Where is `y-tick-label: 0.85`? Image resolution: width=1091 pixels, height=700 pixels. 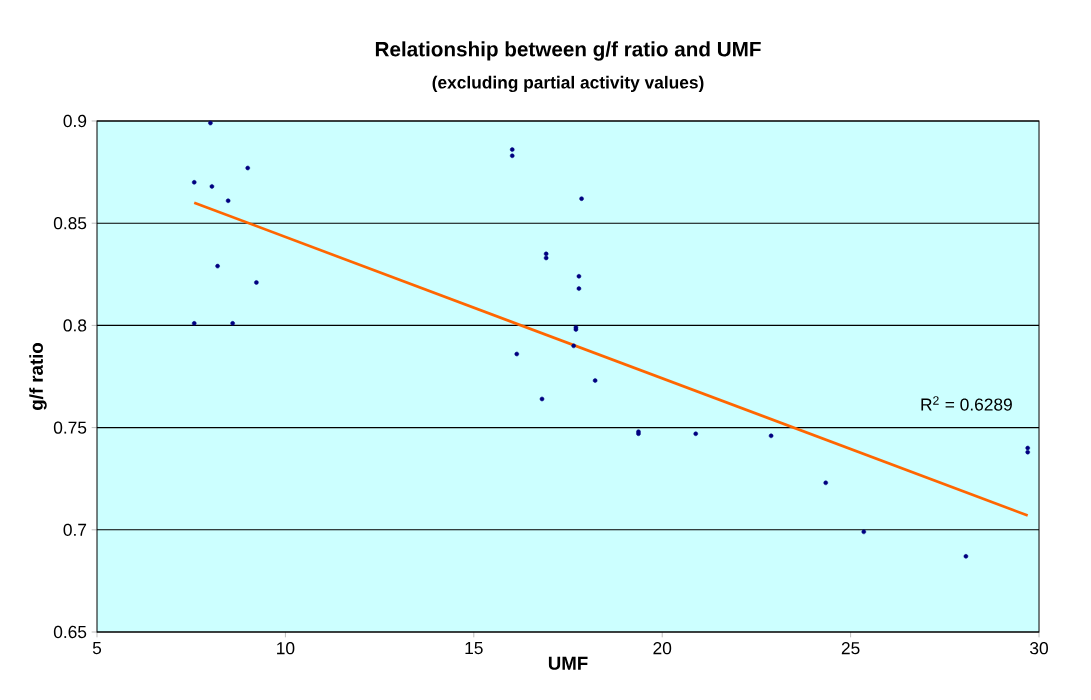
y-tick-label: 0.85 is located at coordinates (70, 223).